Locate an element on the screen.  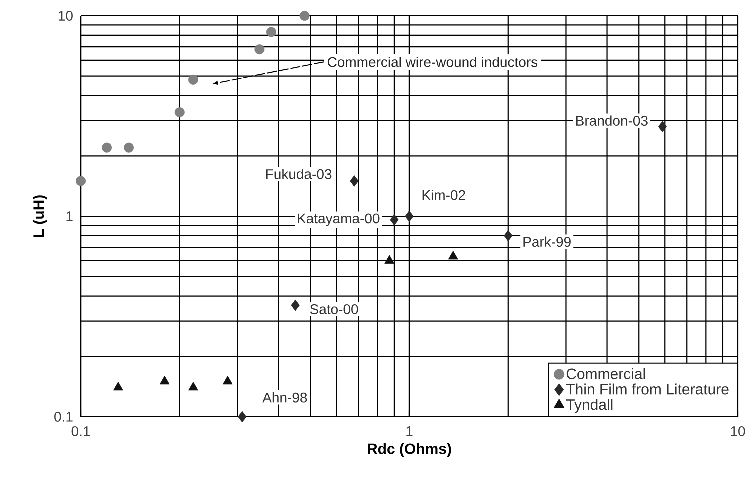
y-tick-label: 0.1 is located at coordinates (63, 417).